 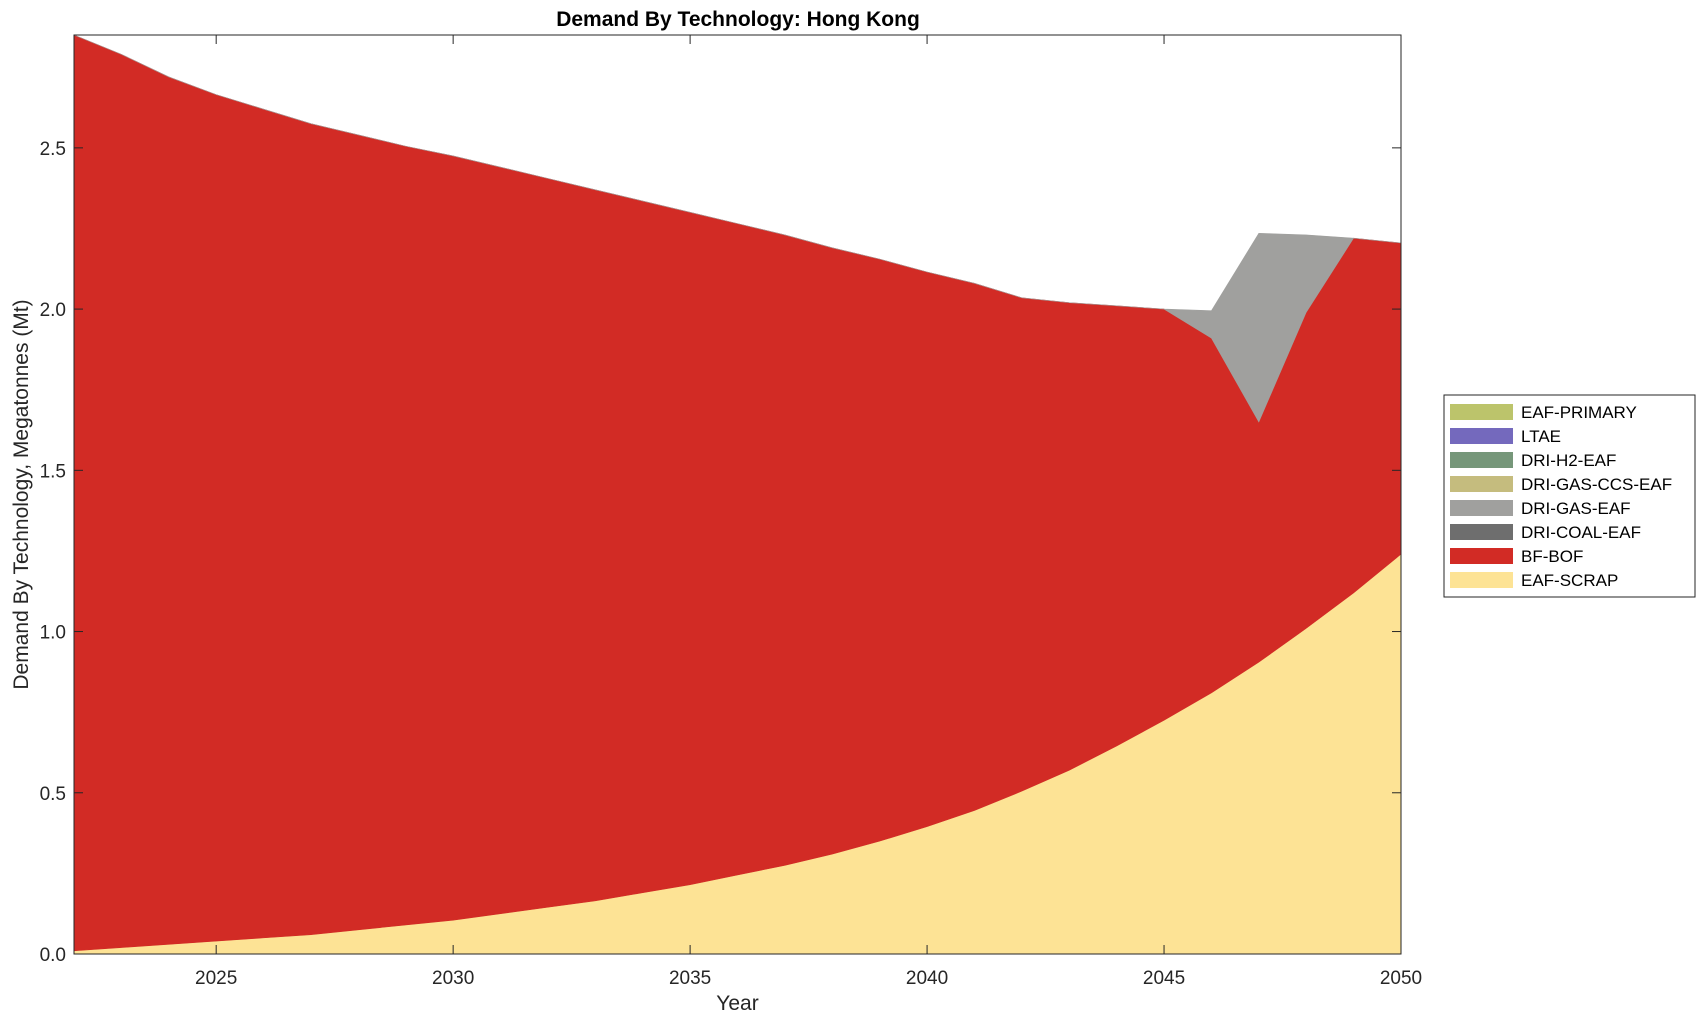 What do you see at coordinates (53, 633) in the screenshot?
I see `y-tick-label: 1.0` at bounding box center [53, 633].